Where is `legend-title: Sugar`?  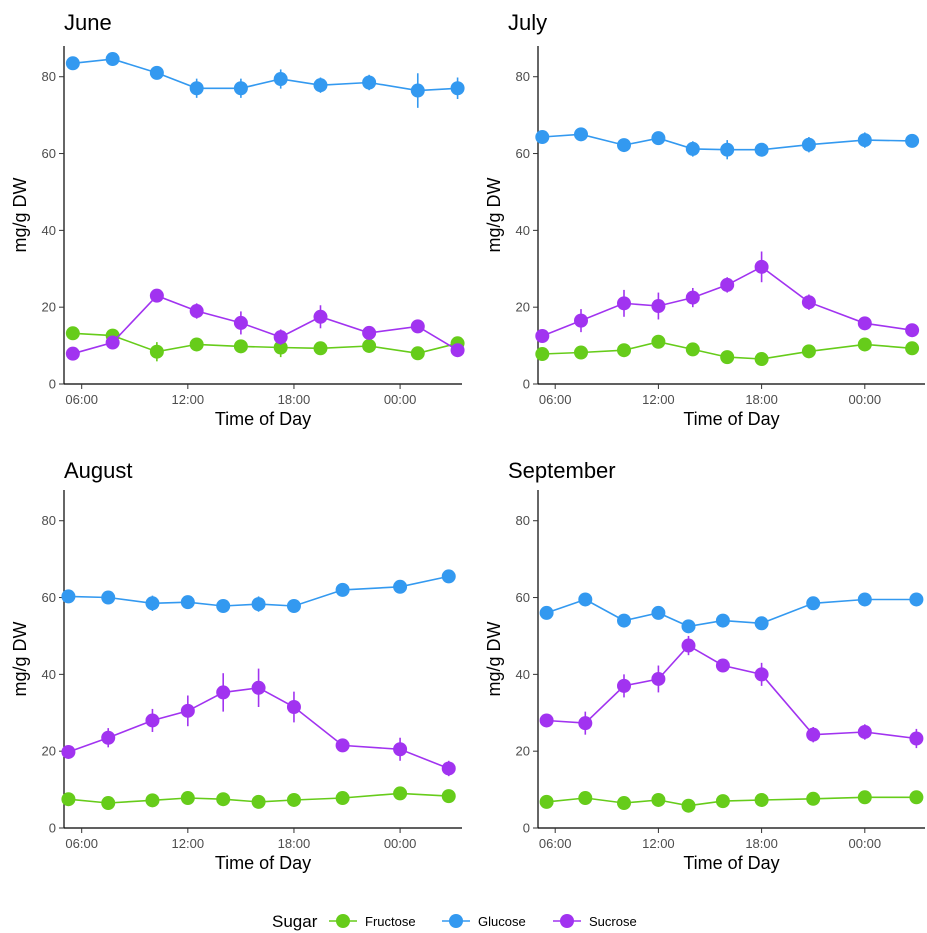 legend-title: Sugar is located at coordinates (295, 921).